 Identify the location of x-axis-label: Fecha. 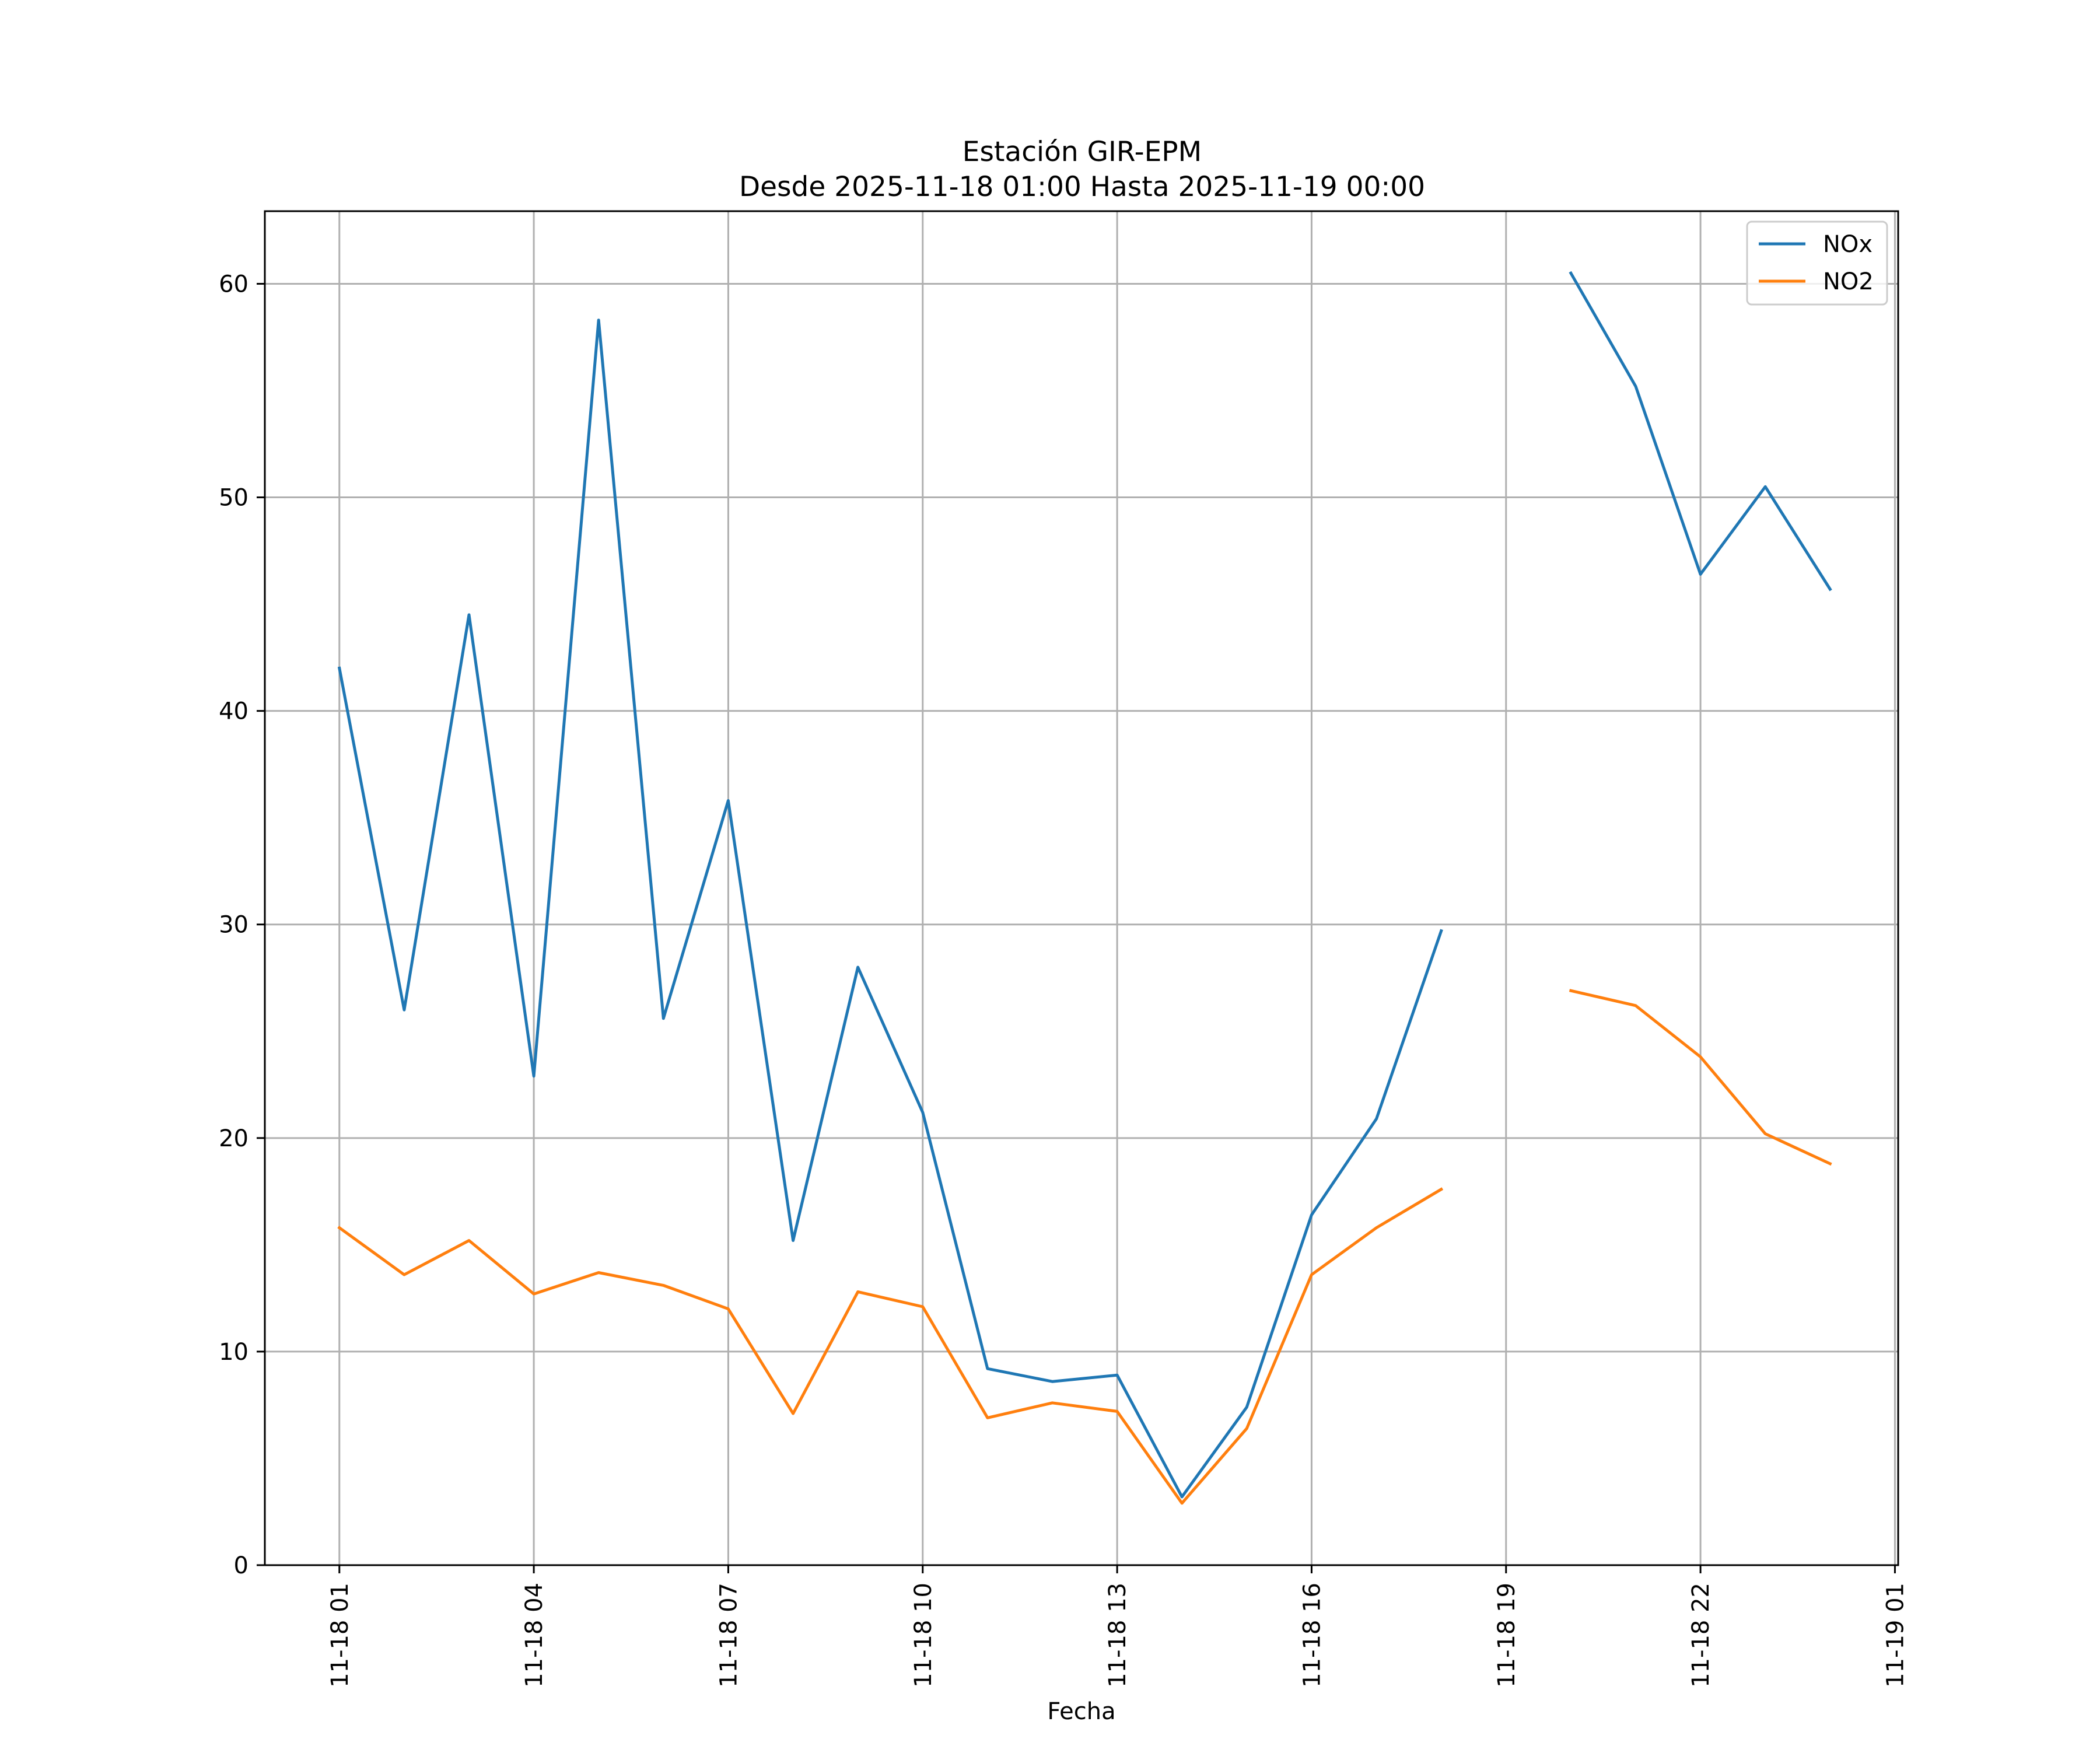
(1081, 1711).